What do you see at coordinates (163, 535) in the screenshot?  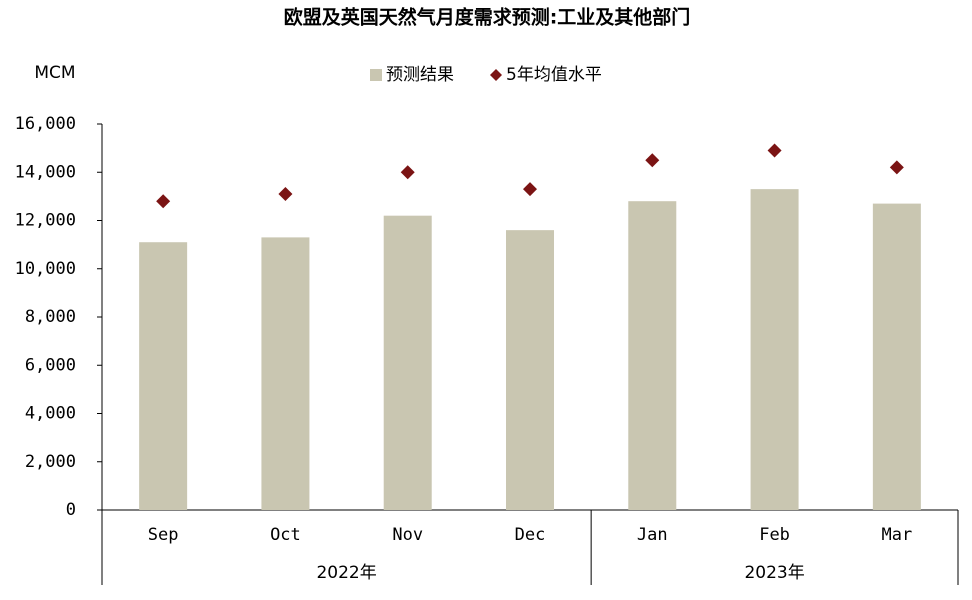 I see `x-tick-label: Sep` at bounding box center [163, 535].